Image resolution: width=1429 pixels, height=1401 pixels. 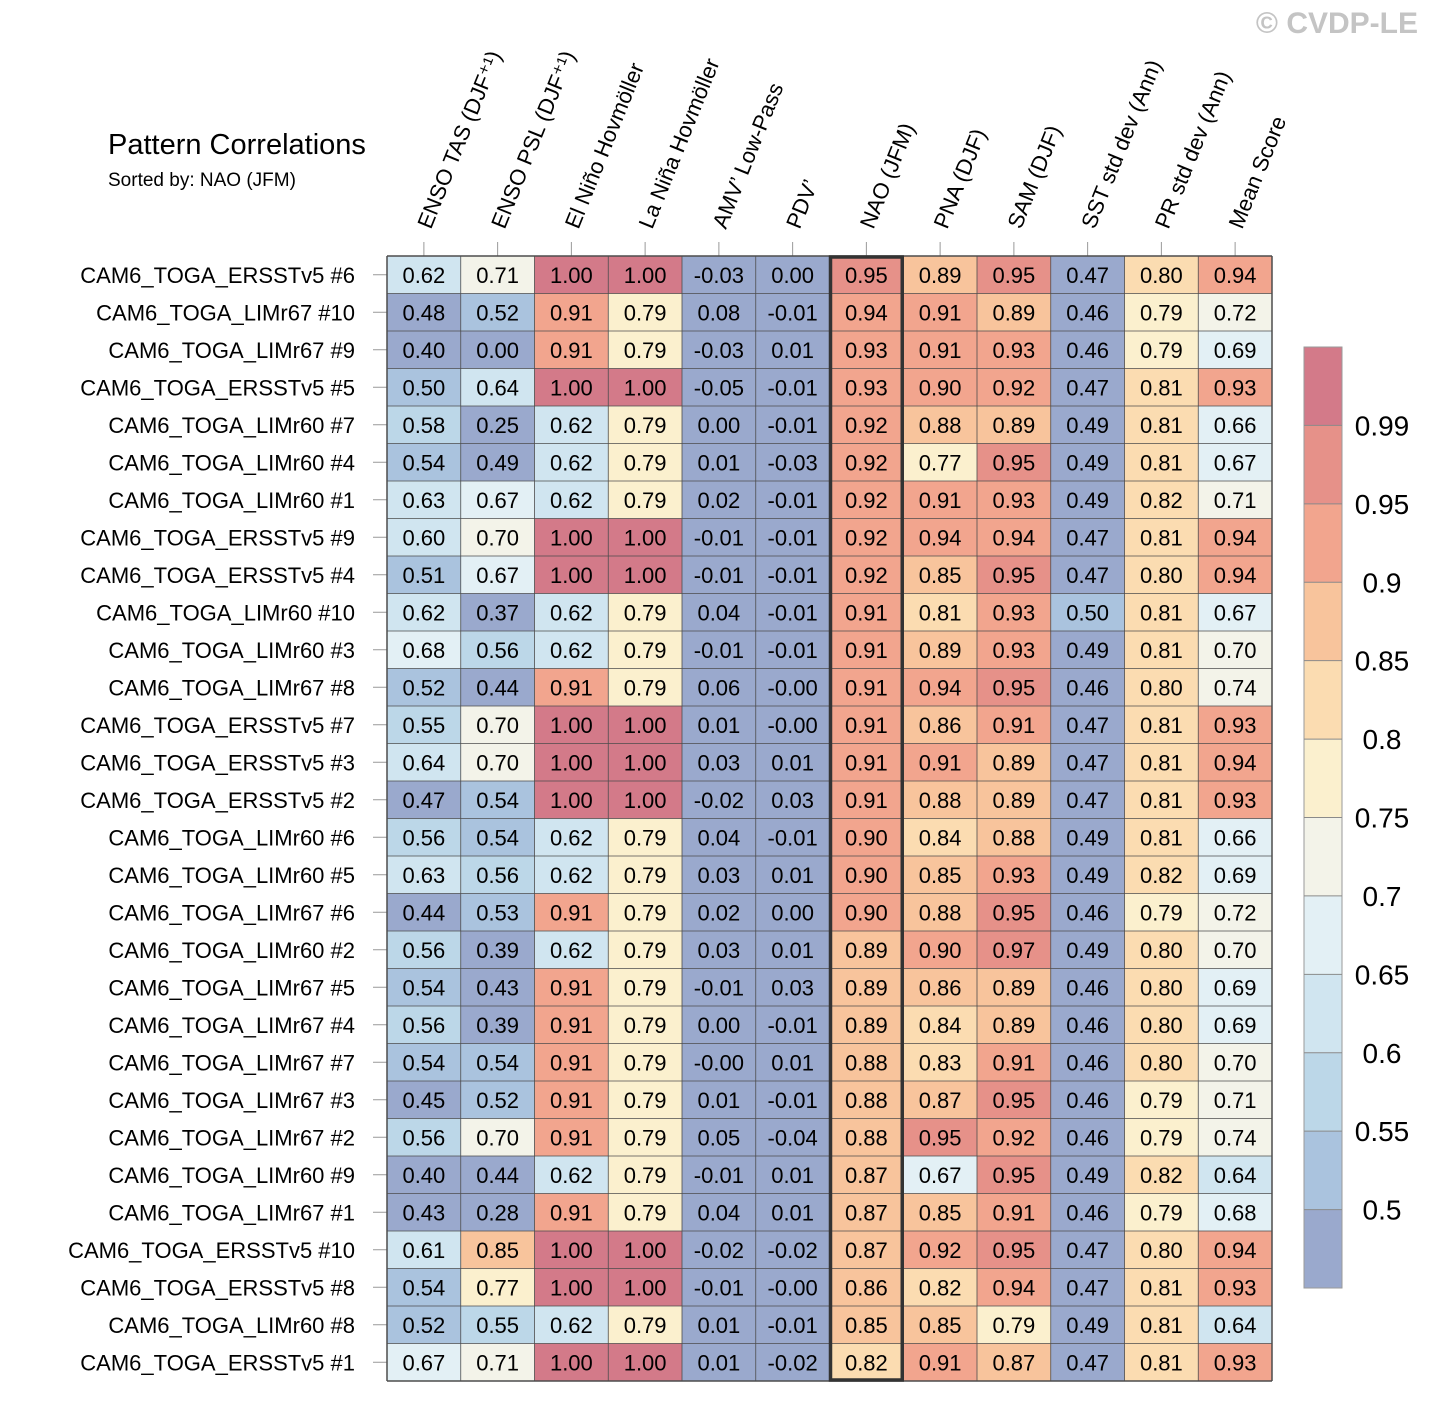 What do you see at coordinates (231, 1025) in the screenshot?
I see `row-label: CAM6_TOGA_LIMr67 #4` at bounding box center [231, 1025].